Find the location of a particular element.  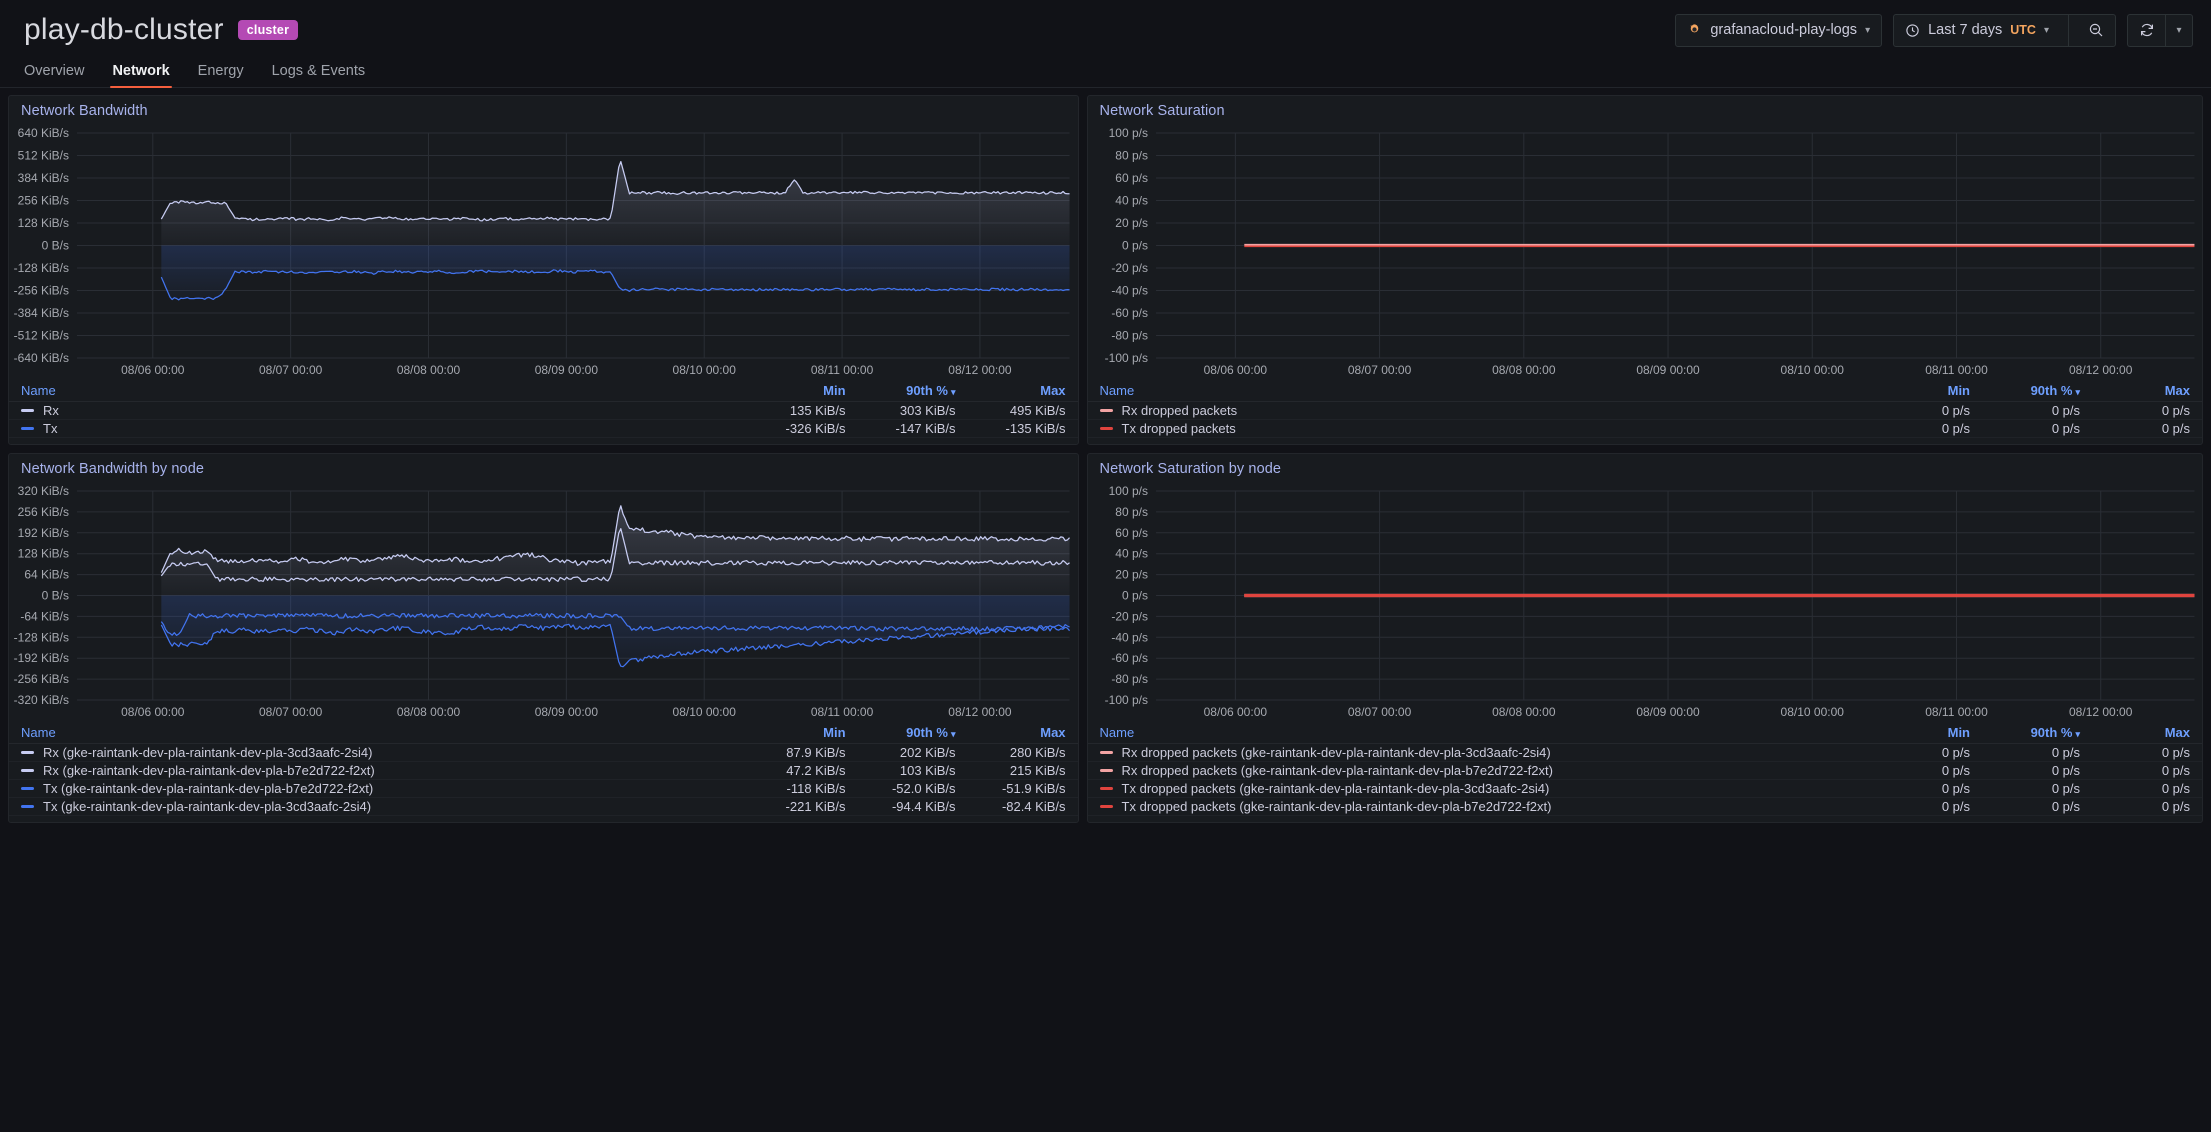

time-range-group: Last 7 days UTC ▾ is located at coordinates (2004, 30).